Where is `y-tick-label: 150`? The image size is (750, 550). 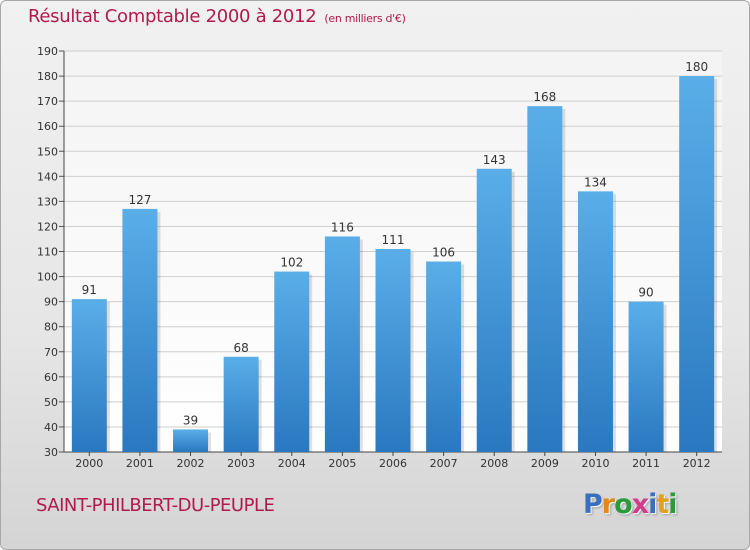
y-tick-label: 150 is located at coordinates (47, 151).